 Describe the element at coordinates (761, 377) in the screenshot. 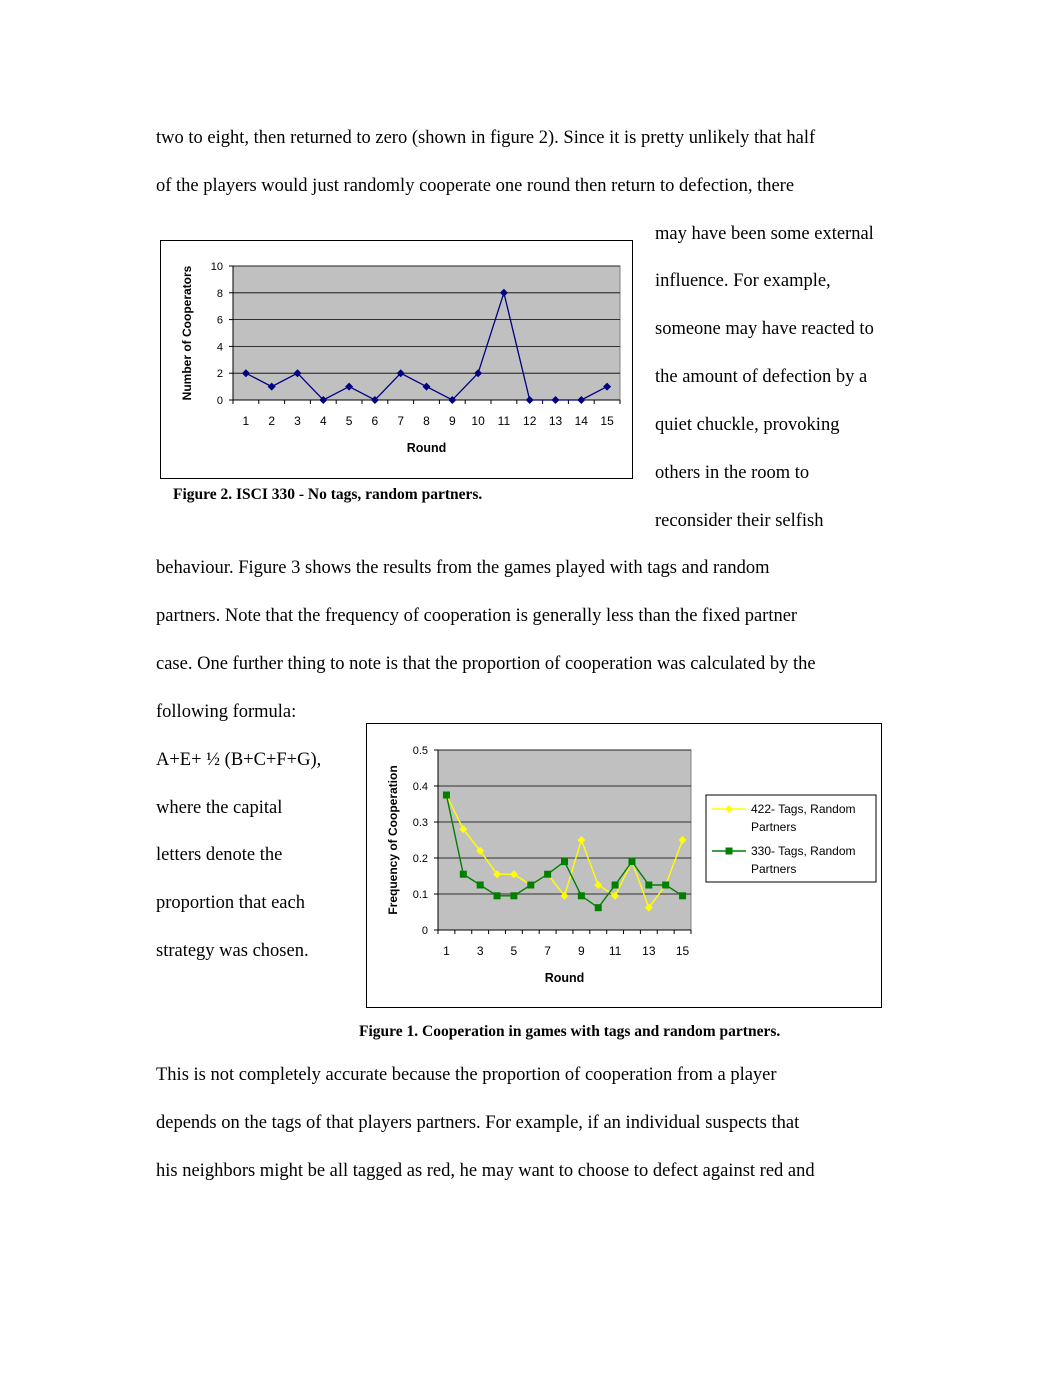

I see `paragraph-line: the amount of defection by a` at that location.